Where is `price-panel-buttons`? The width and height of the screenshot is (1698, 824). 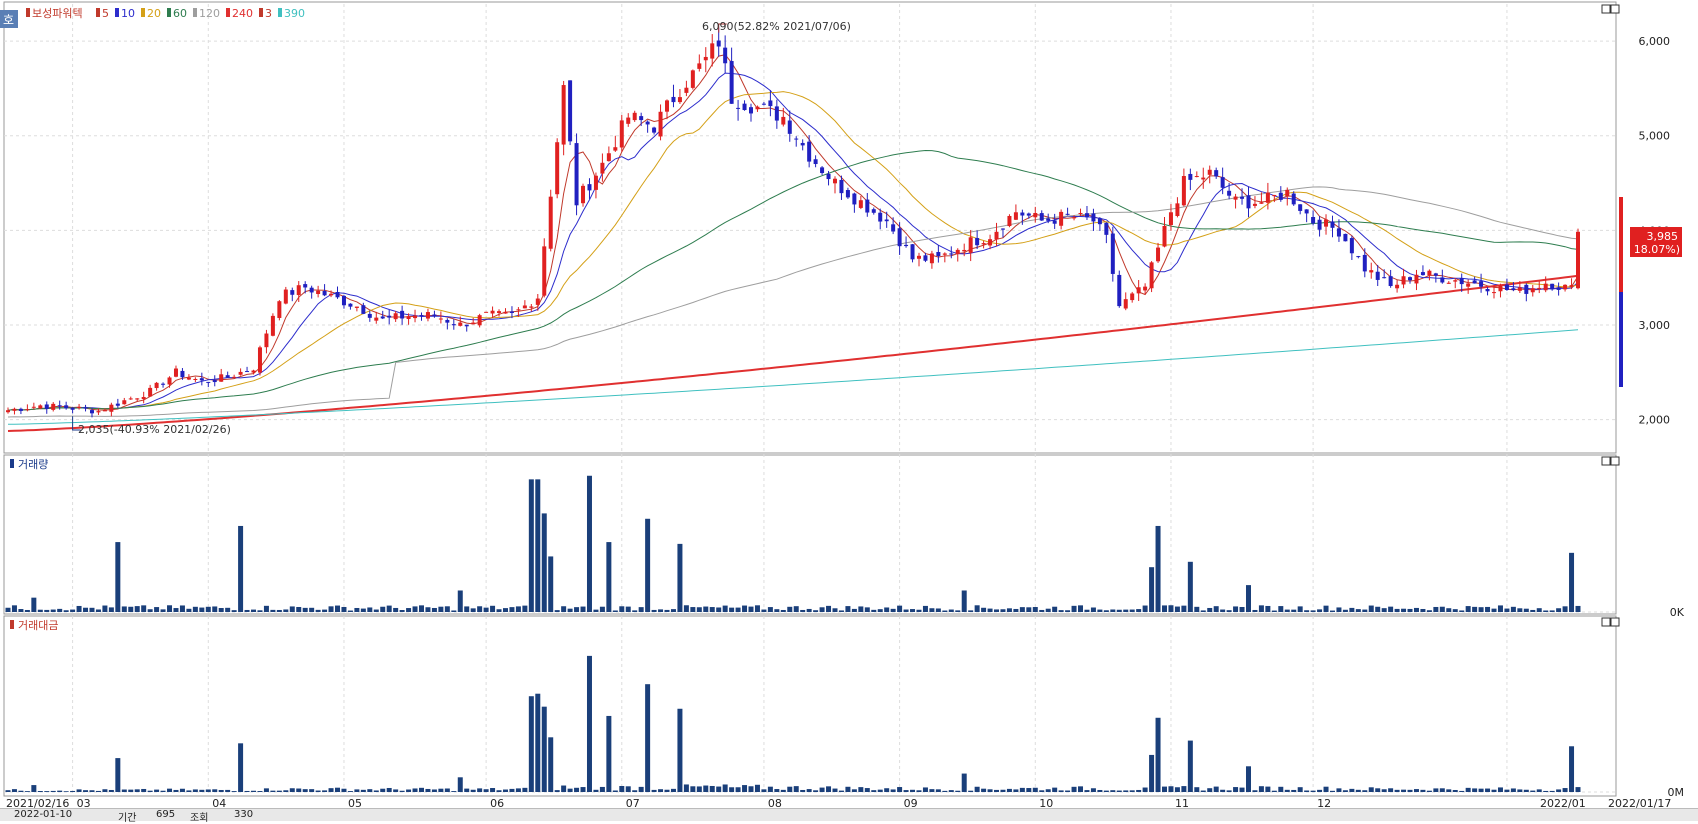
price-panel-buttons is located at coordinates (1610, 9).